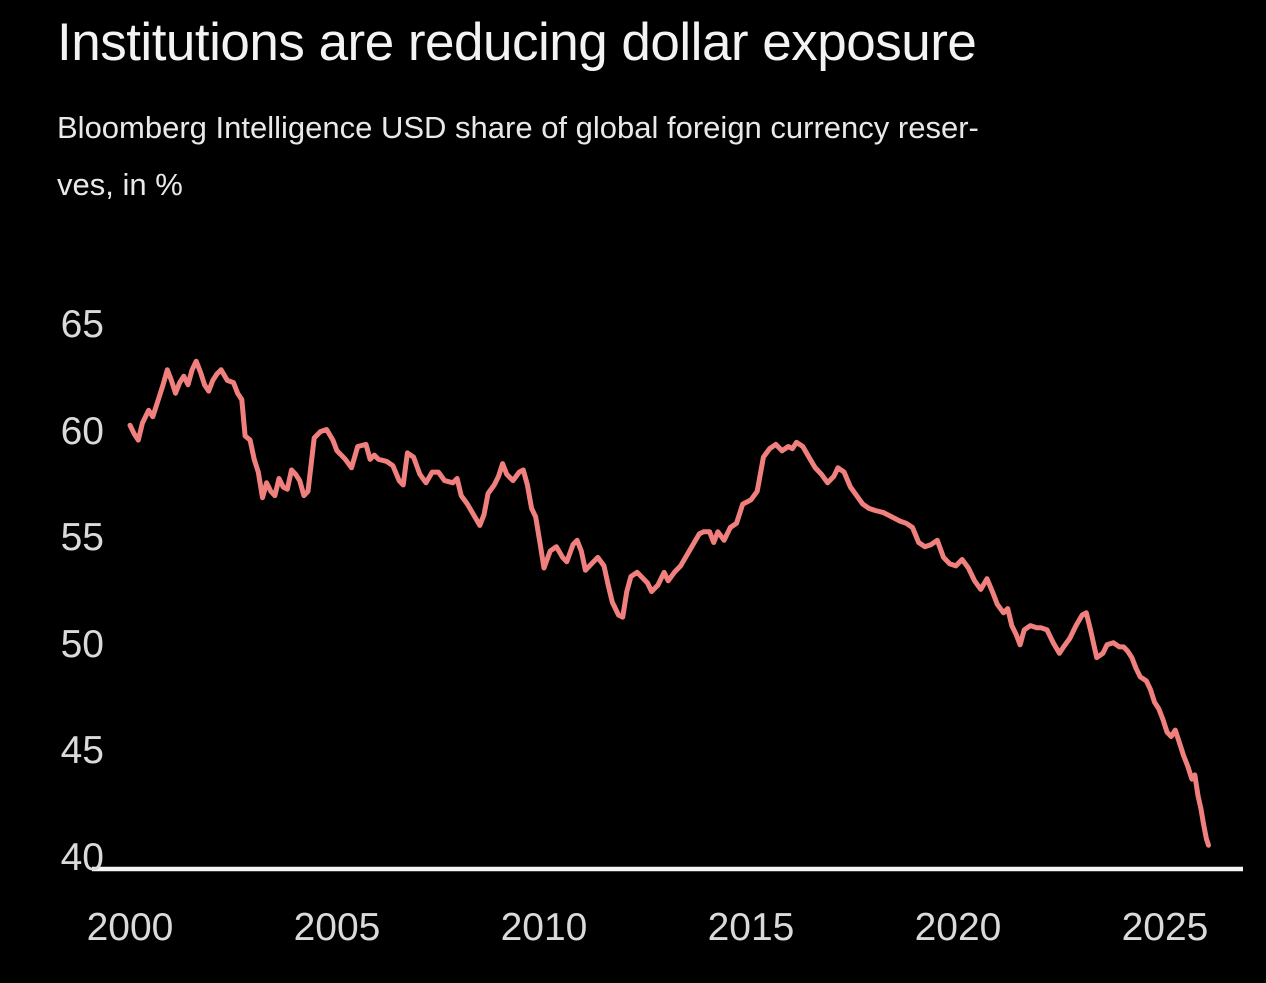  I want to click on x-tick-label: 2015, so click(751, 927).